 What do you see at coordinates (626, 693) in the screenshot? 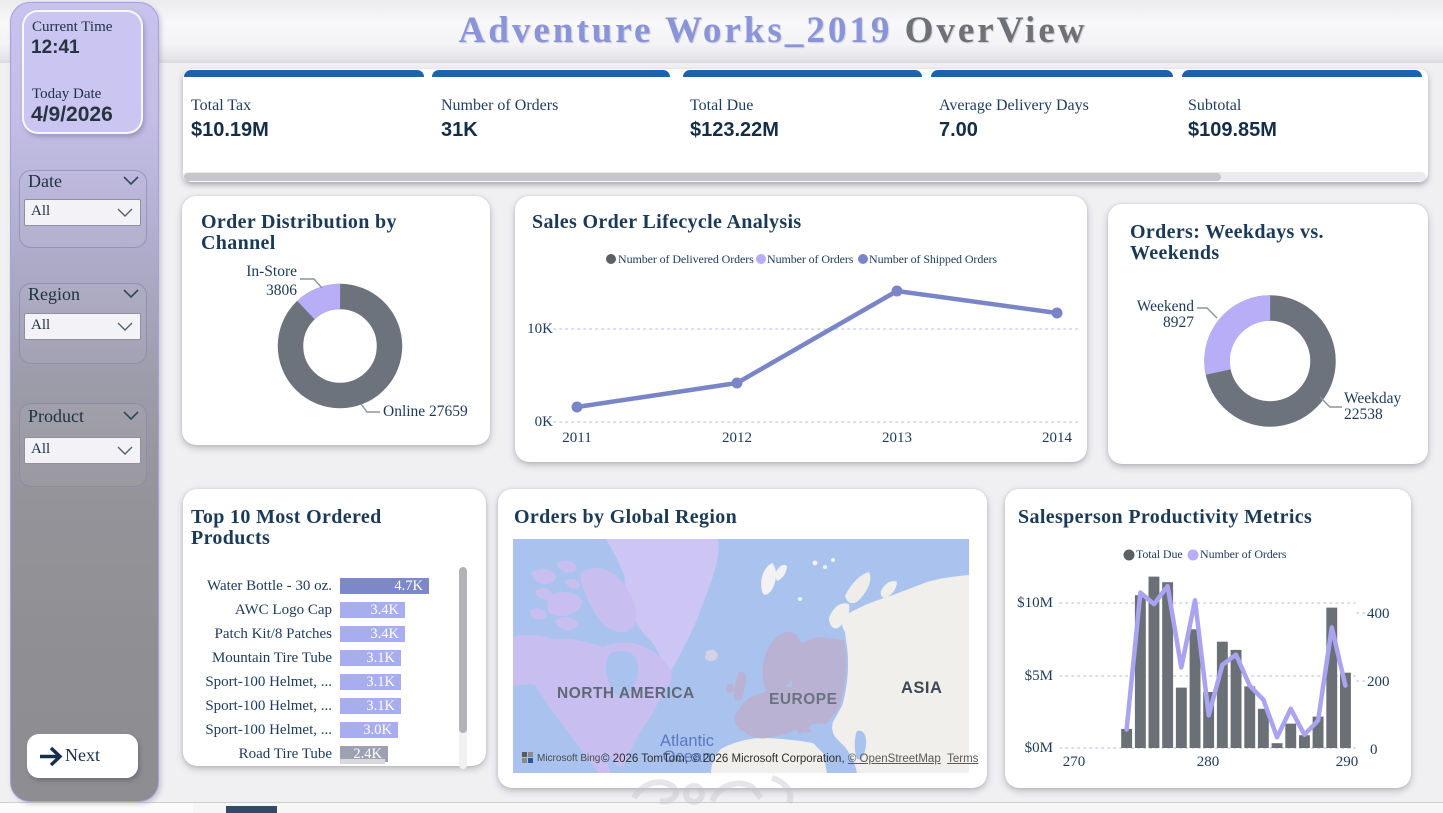
I see `svg-text: NORTH AMERICA` at bounding box center [626, 693].